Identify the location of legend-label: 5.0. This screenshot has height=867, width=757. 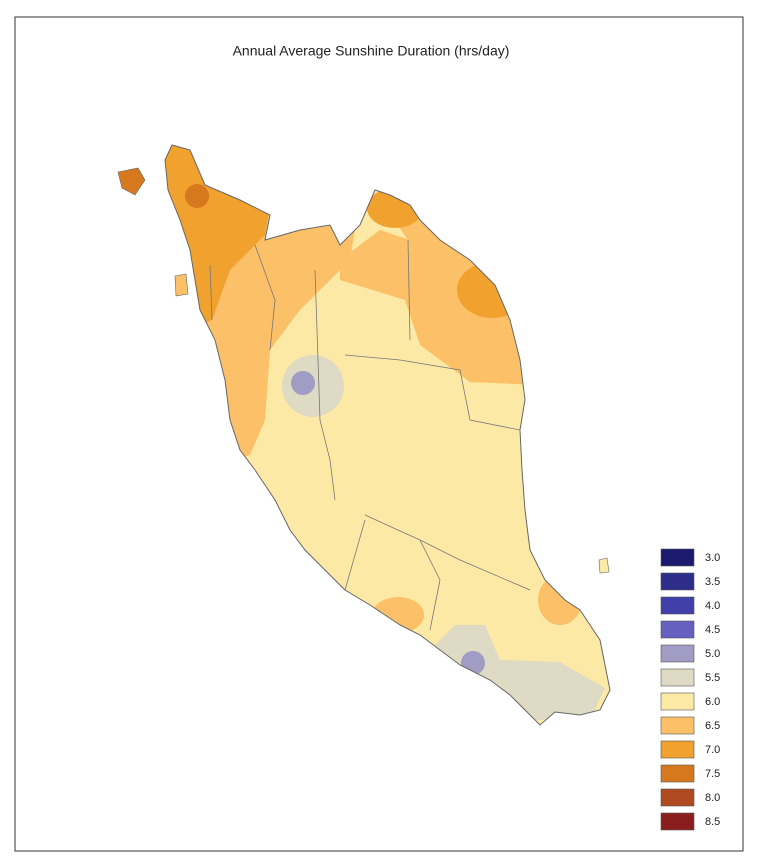
(712, 654).